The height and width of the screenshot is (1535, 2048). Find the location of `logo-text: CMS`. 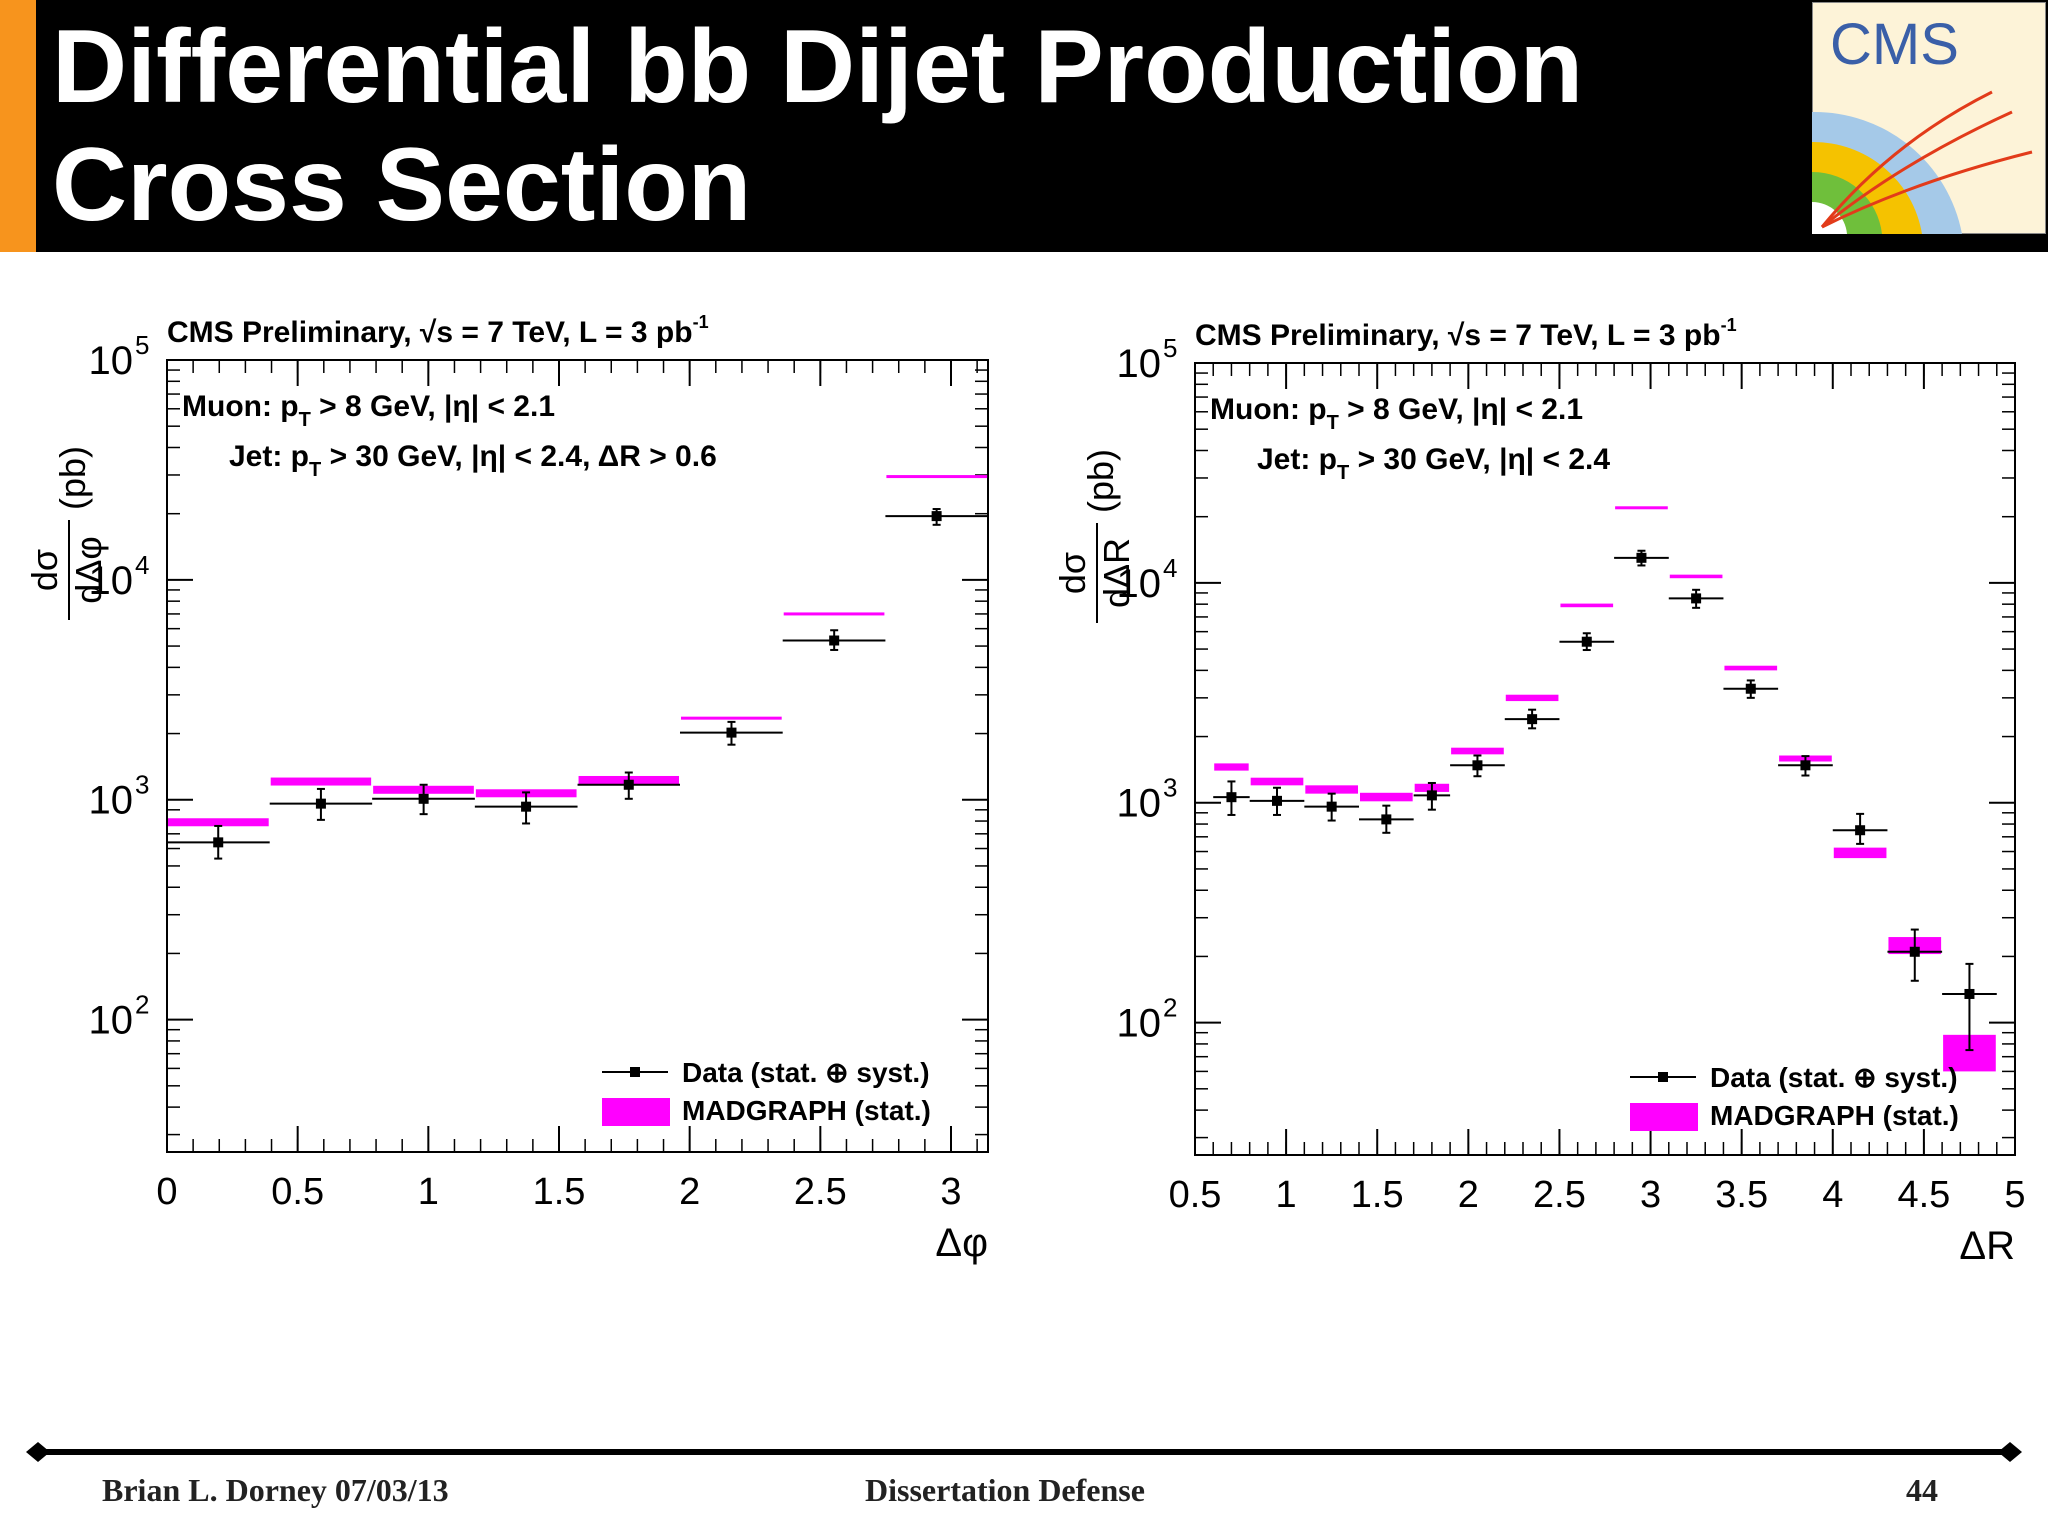

logo-text: CMS is located at coordinates (1894, 44).